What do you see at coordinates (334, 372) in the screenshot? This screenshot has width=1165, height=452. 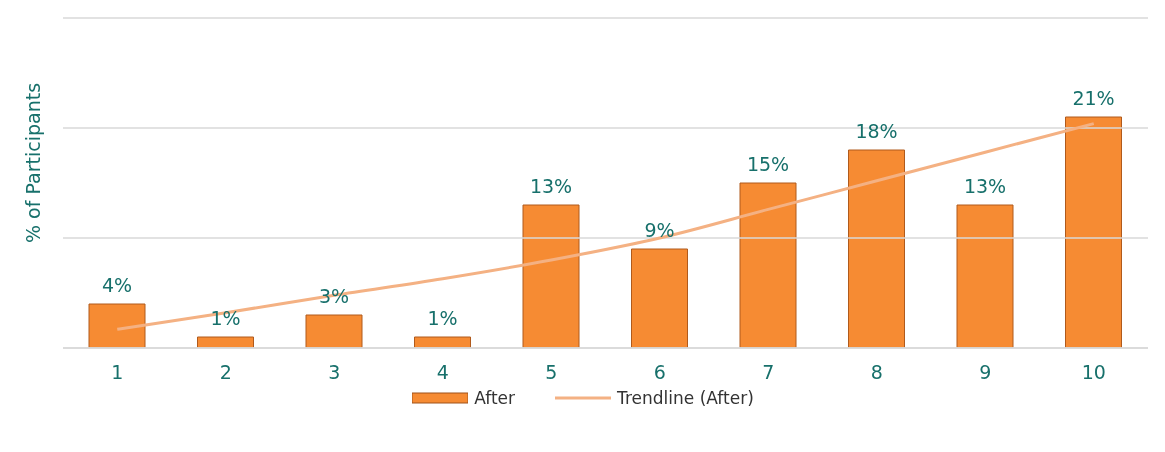 I see `x-tick-label: 3` at bounding box center [334, 372].